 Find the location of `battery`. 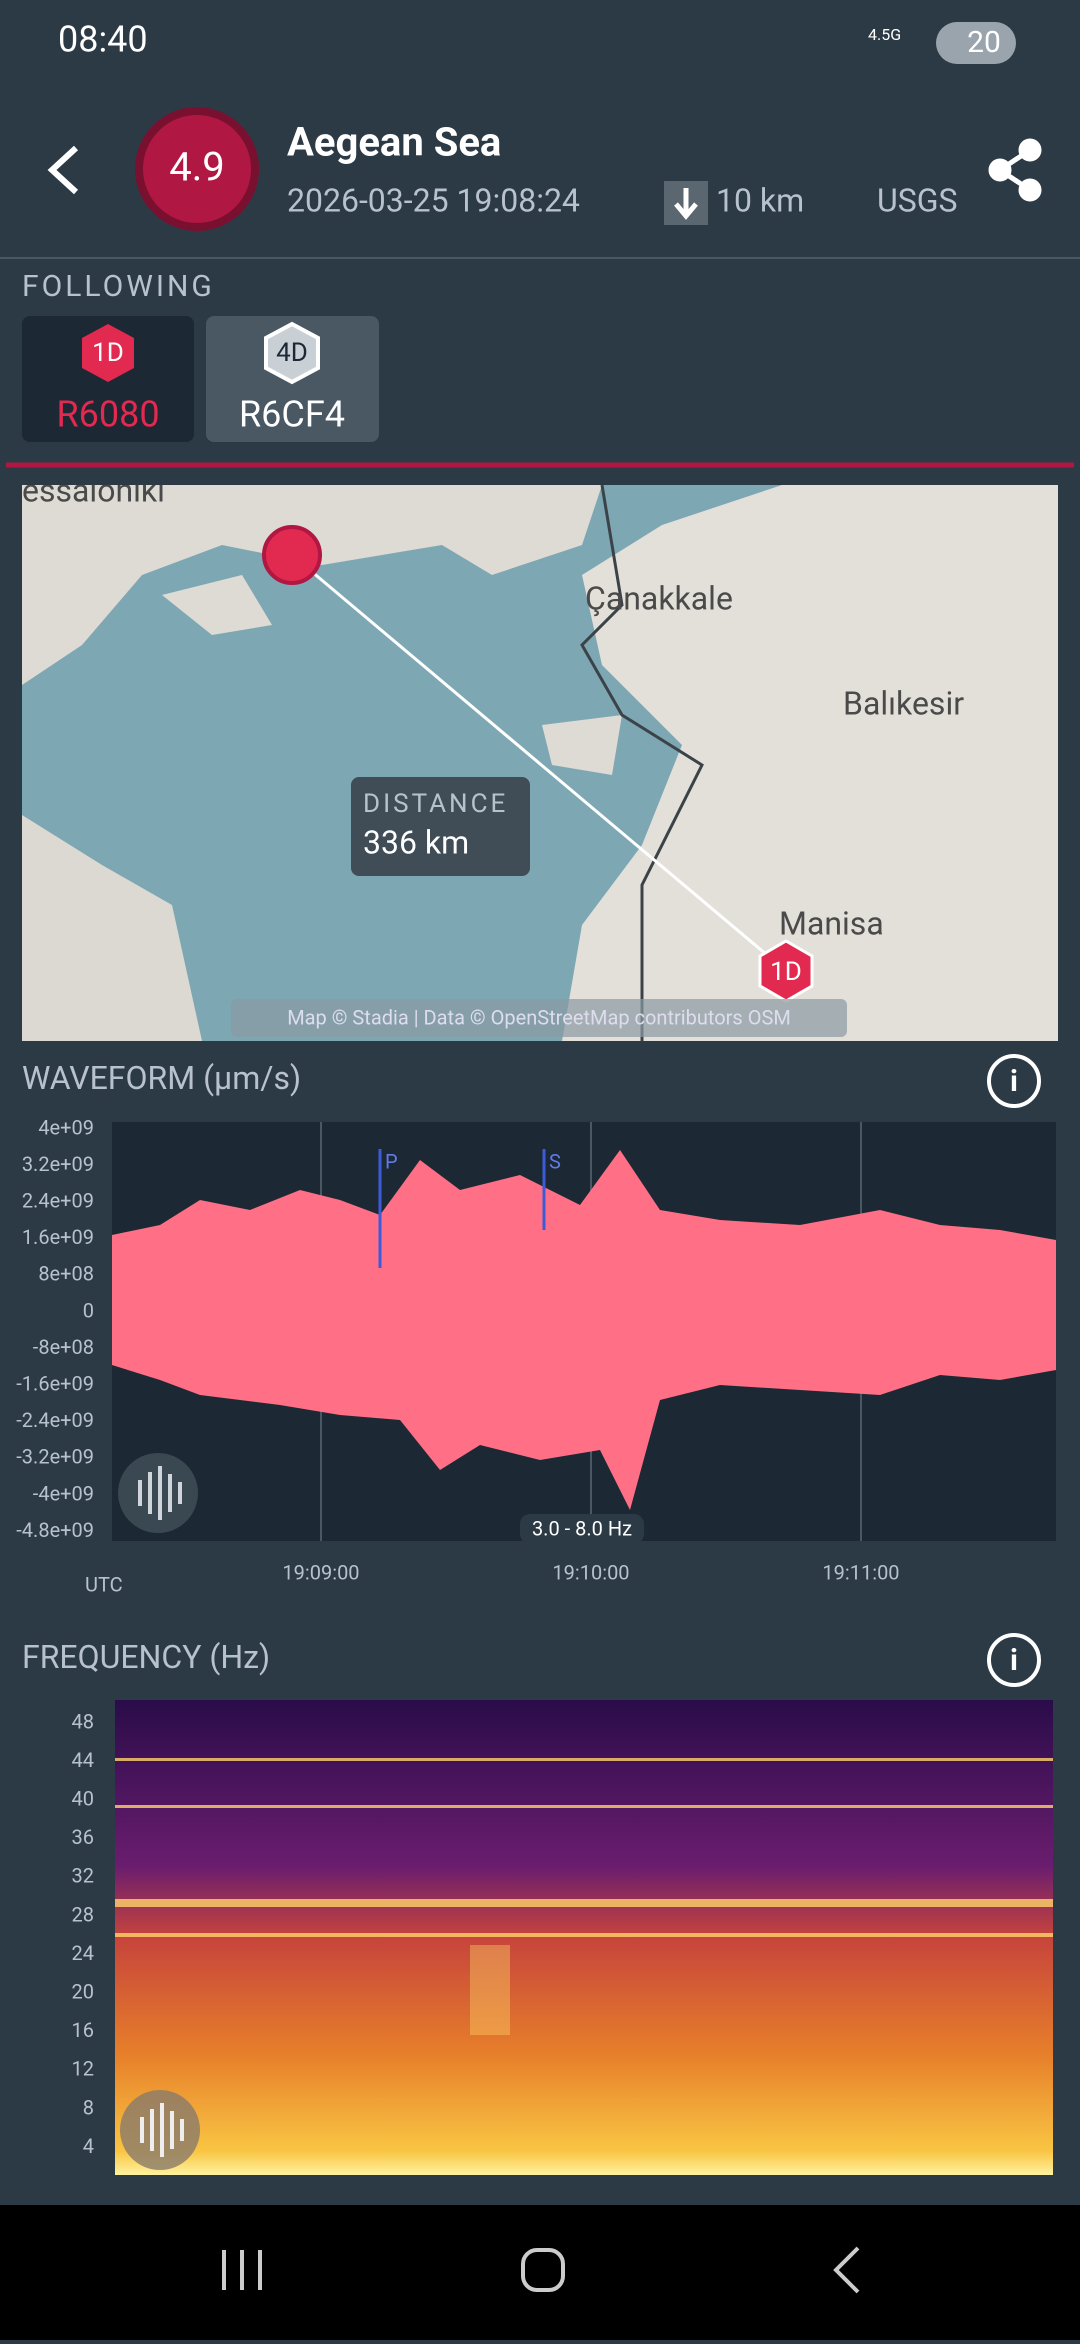

battery is located at coordinates (976, 43).